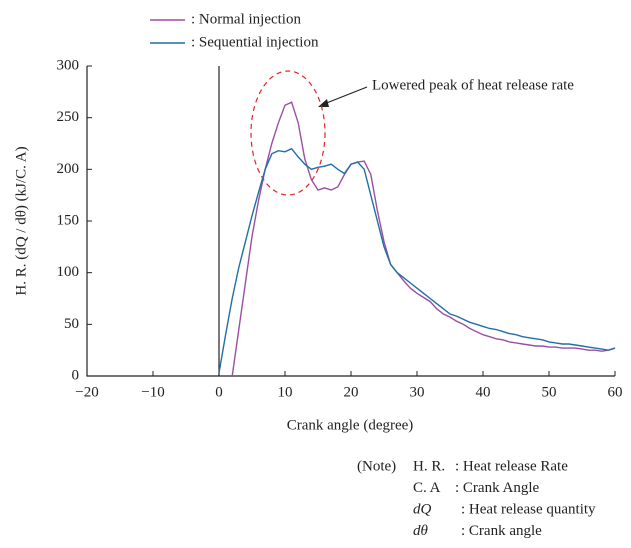 This screenshot has width=631, height=548. I want to click on note-term: H. R., so click(429, 466).